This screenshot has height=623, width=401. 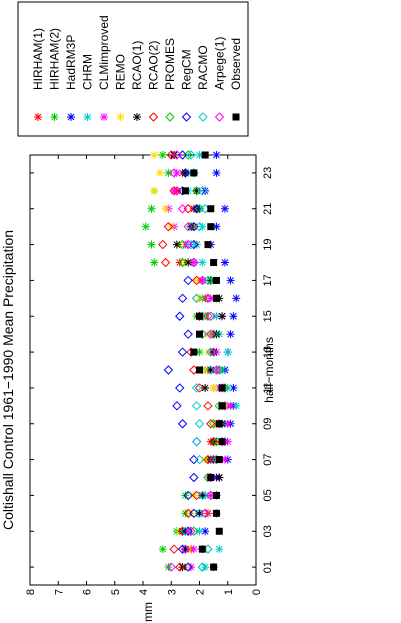 What do you see at coordinates (55, 59) in the screenshot?
I see `legend-label: HIRHAM(2)` at bounding box center [55, 59].